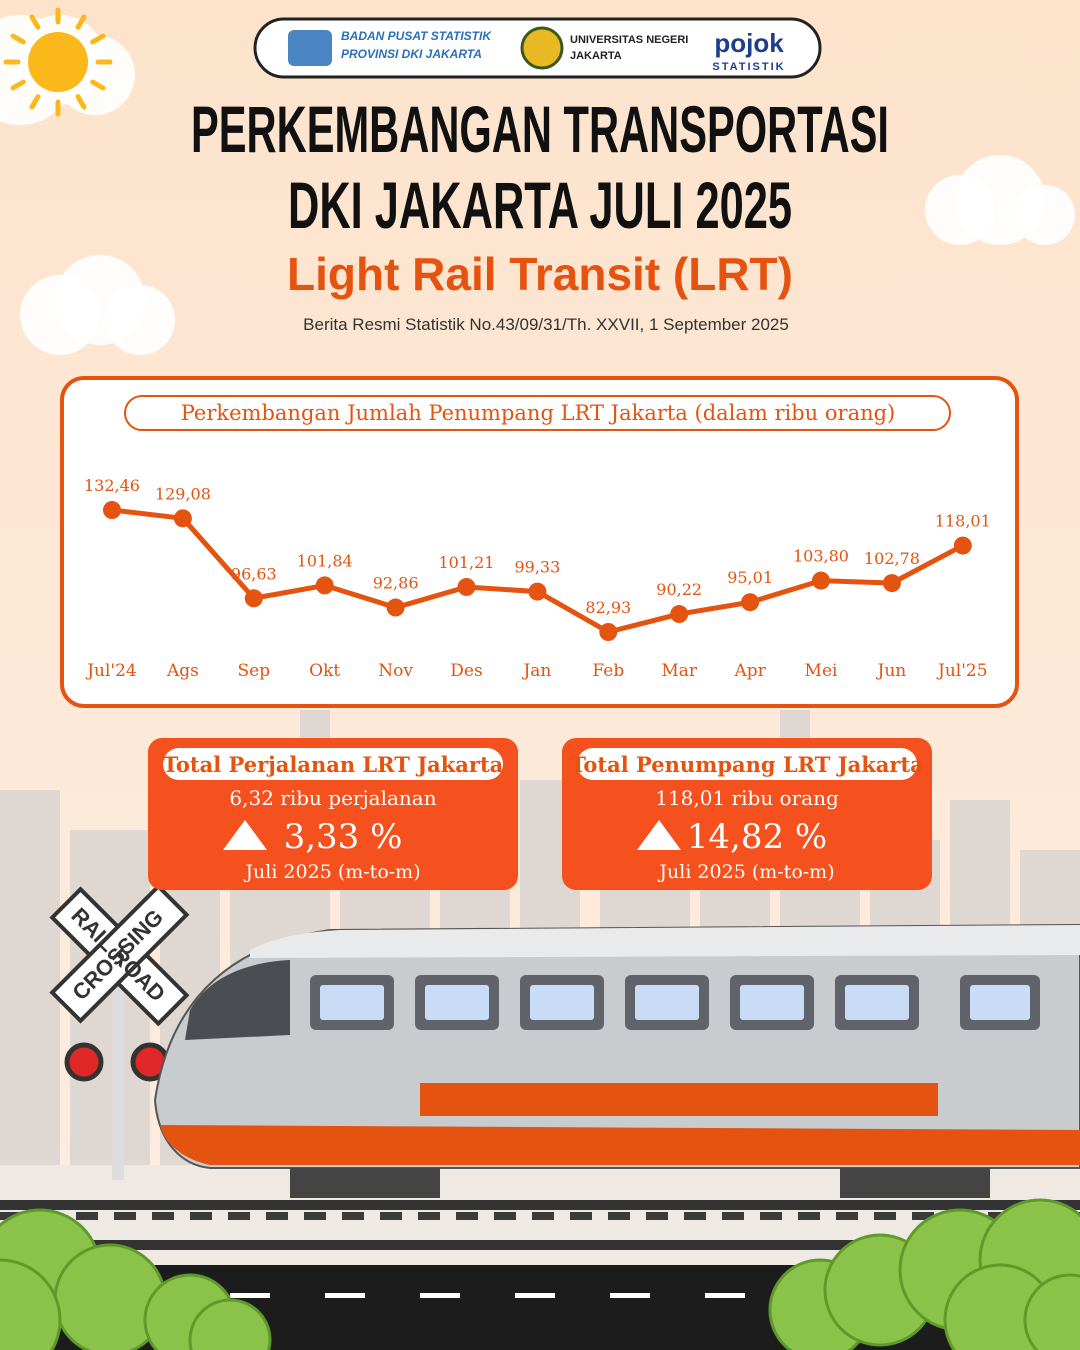  What do you see at coordinates (254, 671) in the screenshot?
I see `x-tick-label: Sep` at bounding box center [254, 671].